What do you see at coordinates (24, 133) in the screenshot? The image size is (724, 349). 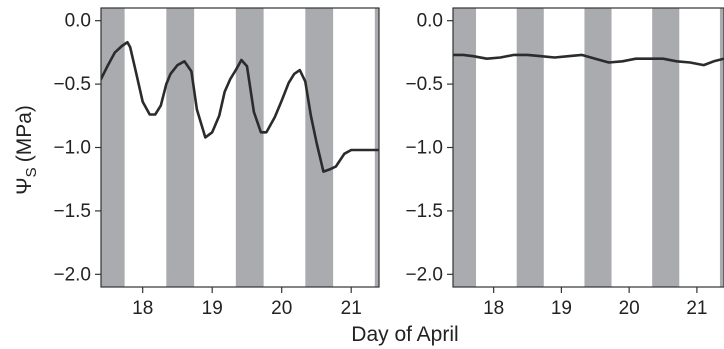 I see `y-axis-unit: (MPa)` at bounding box center [24, 133].